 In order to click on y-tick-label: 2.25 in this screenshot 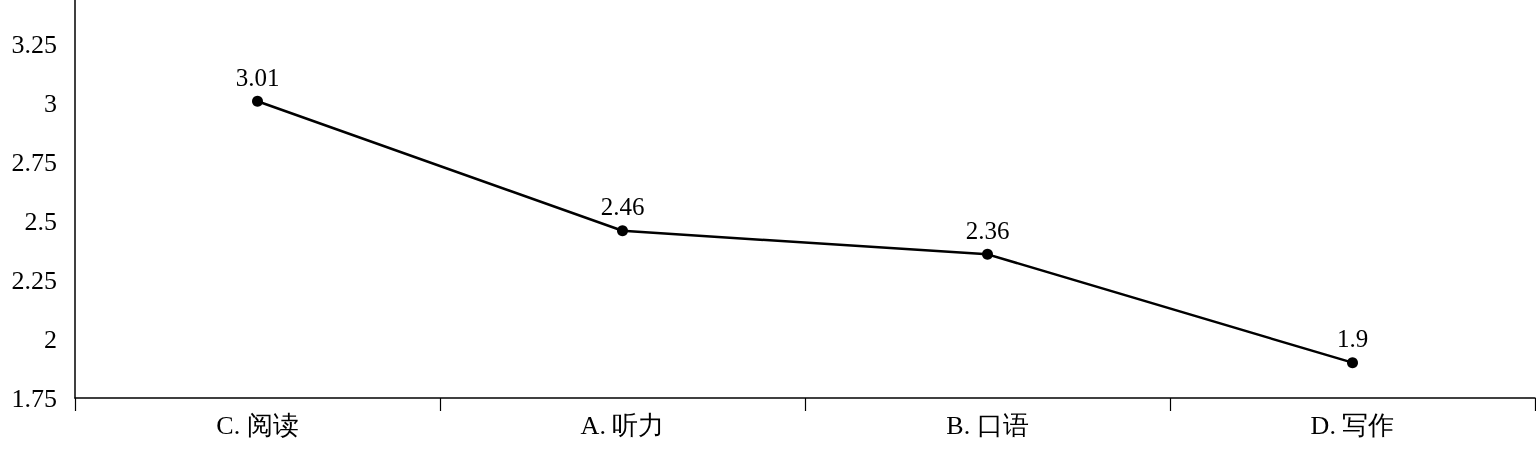, I will do `click(34, 280)`.